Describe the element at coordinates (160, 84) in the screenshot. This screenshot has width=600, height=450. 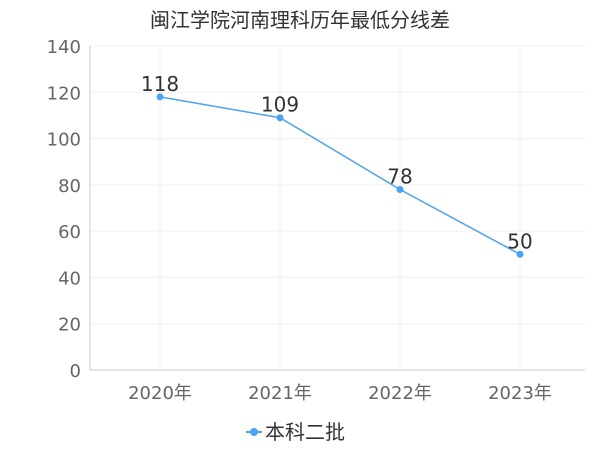
I see `data-label: 118` at that location.